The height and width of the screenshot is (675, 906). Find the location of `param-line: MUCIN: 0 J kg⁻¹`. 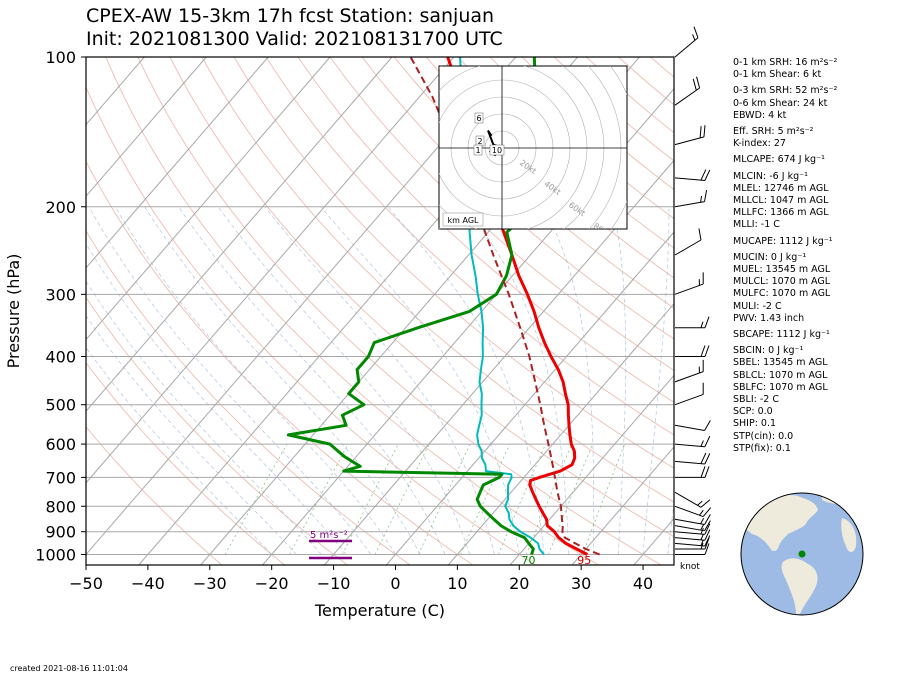

param-line: MUCIN: 0 J kg⁻¹ is located at coordinates (770, 257).